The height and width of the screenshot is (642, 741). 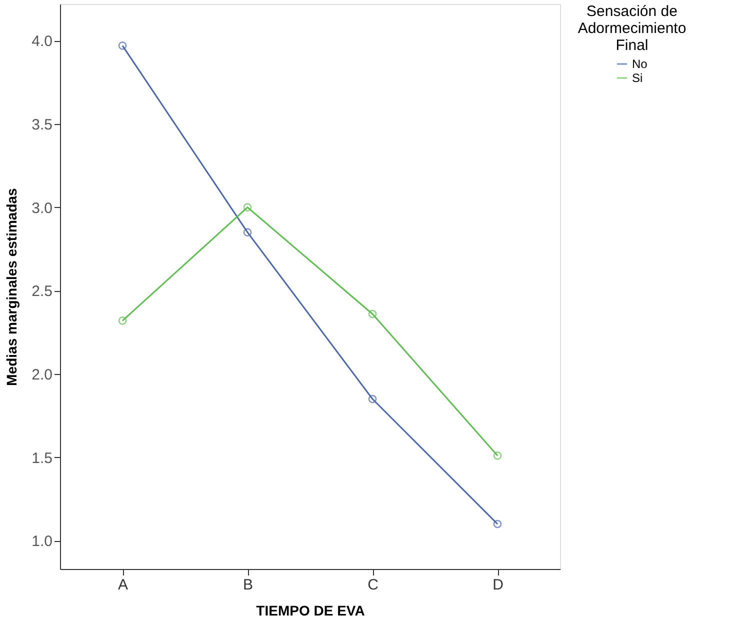 What do you see at coordinates (373, 585) in the screenshot?
I see `x-tick-label: C` at bounding box center [373, 585].